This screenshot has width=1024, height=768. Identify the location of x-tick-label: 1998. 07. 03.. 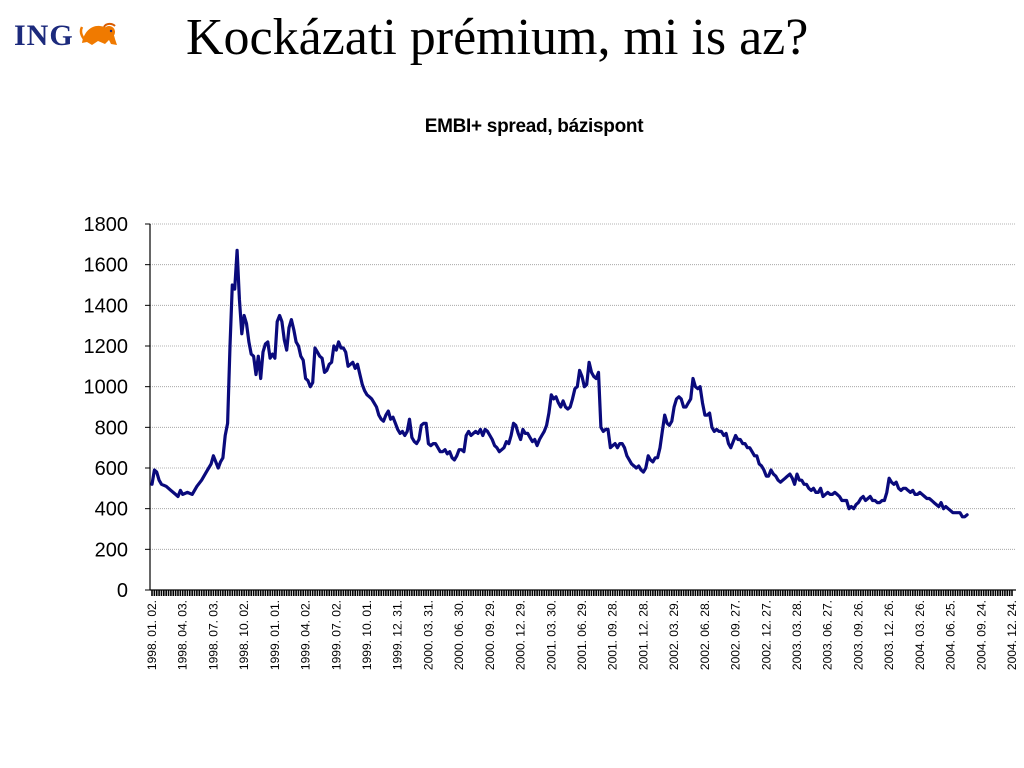
(213, 635).